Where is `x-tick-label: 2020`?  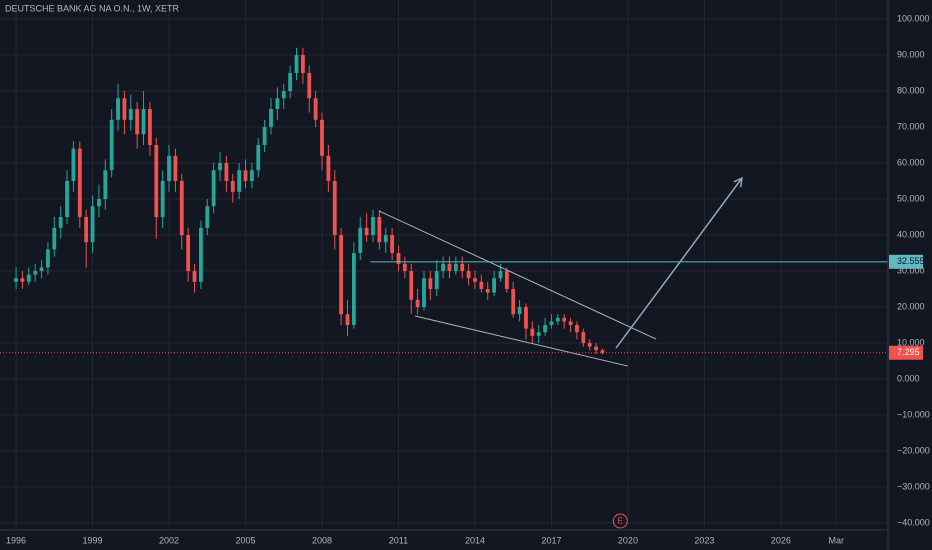 x-tick-label: 2020 is located at coordinates (628, 540).